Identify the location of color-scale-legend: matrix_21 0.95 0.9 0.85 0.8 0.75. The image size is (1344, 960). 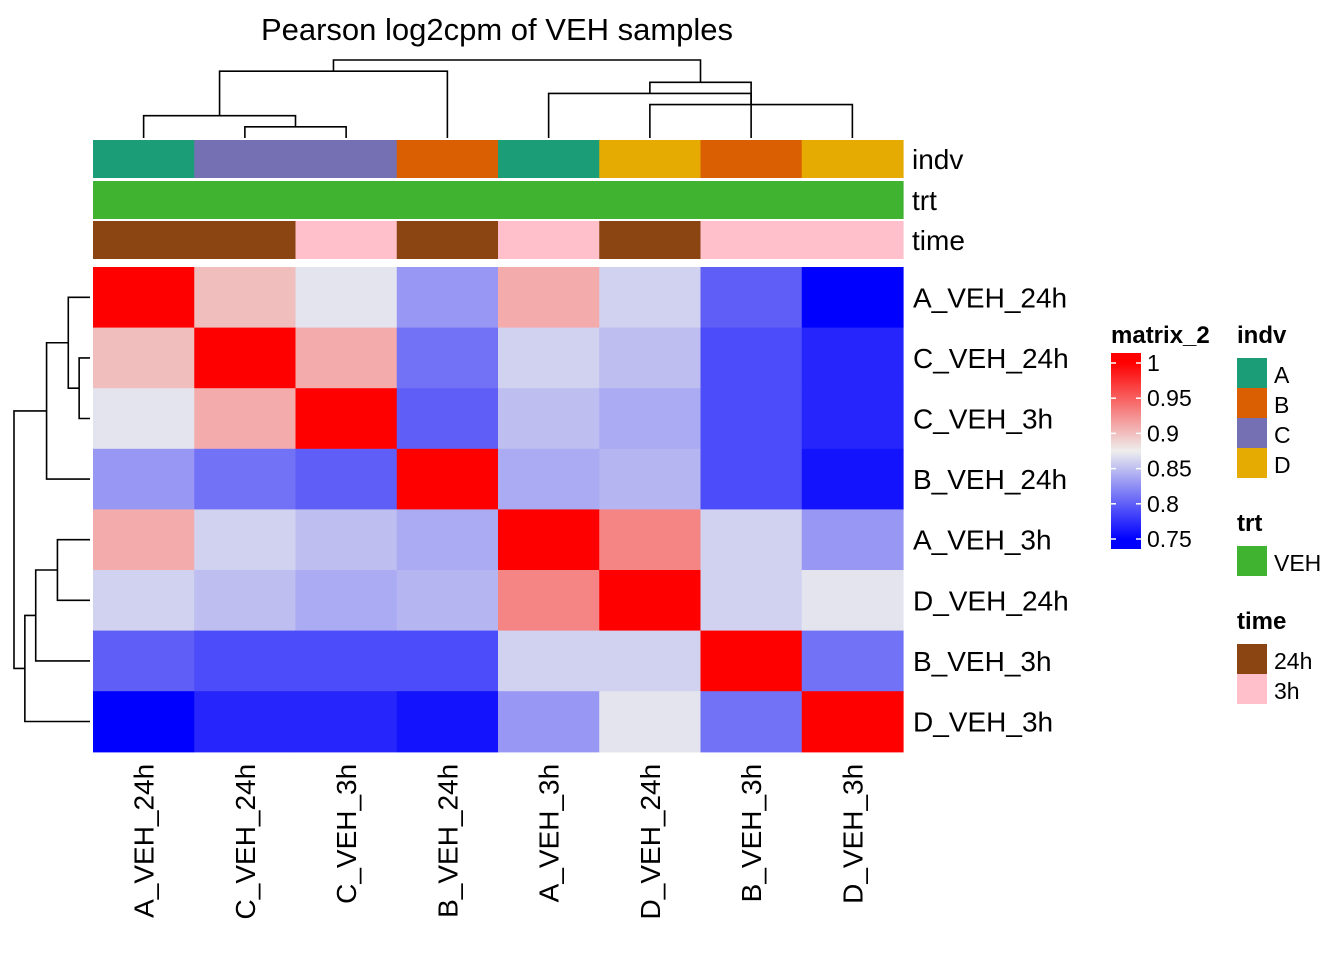
(1160, 437).